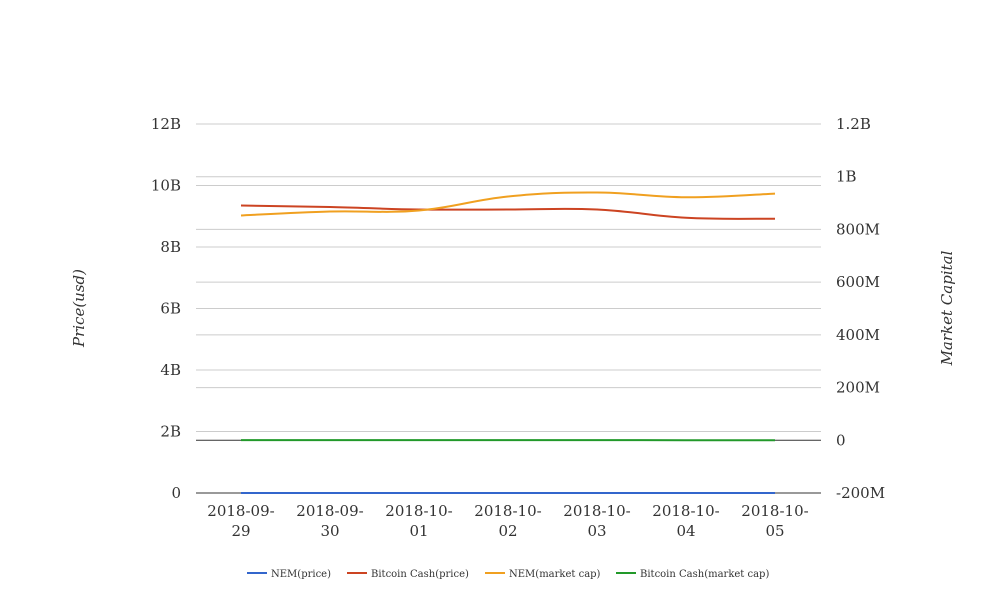  I want to click on left-tick-label: 10B, so click(166, 186).